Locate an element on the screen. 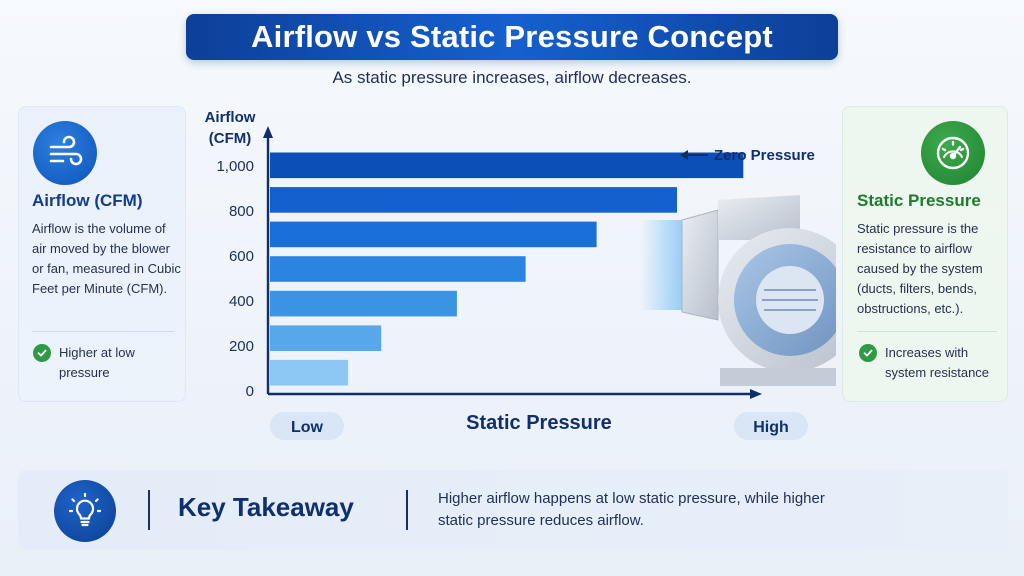 The image size is (1024, 576). takeaway-title: Key Takeaway is located at coordinates (266, 507).